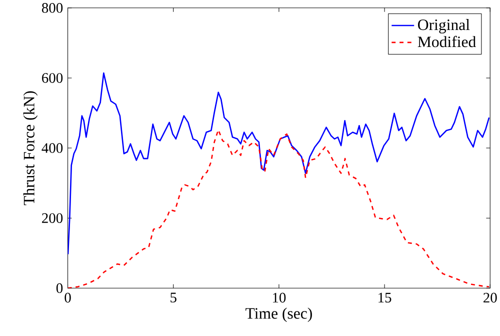 This screenshot has width=500, height=336. What do you see at coordinates (52, 148) in the screenshot?
I see `y-tick-label: 400` at bounding box center [52, 148].